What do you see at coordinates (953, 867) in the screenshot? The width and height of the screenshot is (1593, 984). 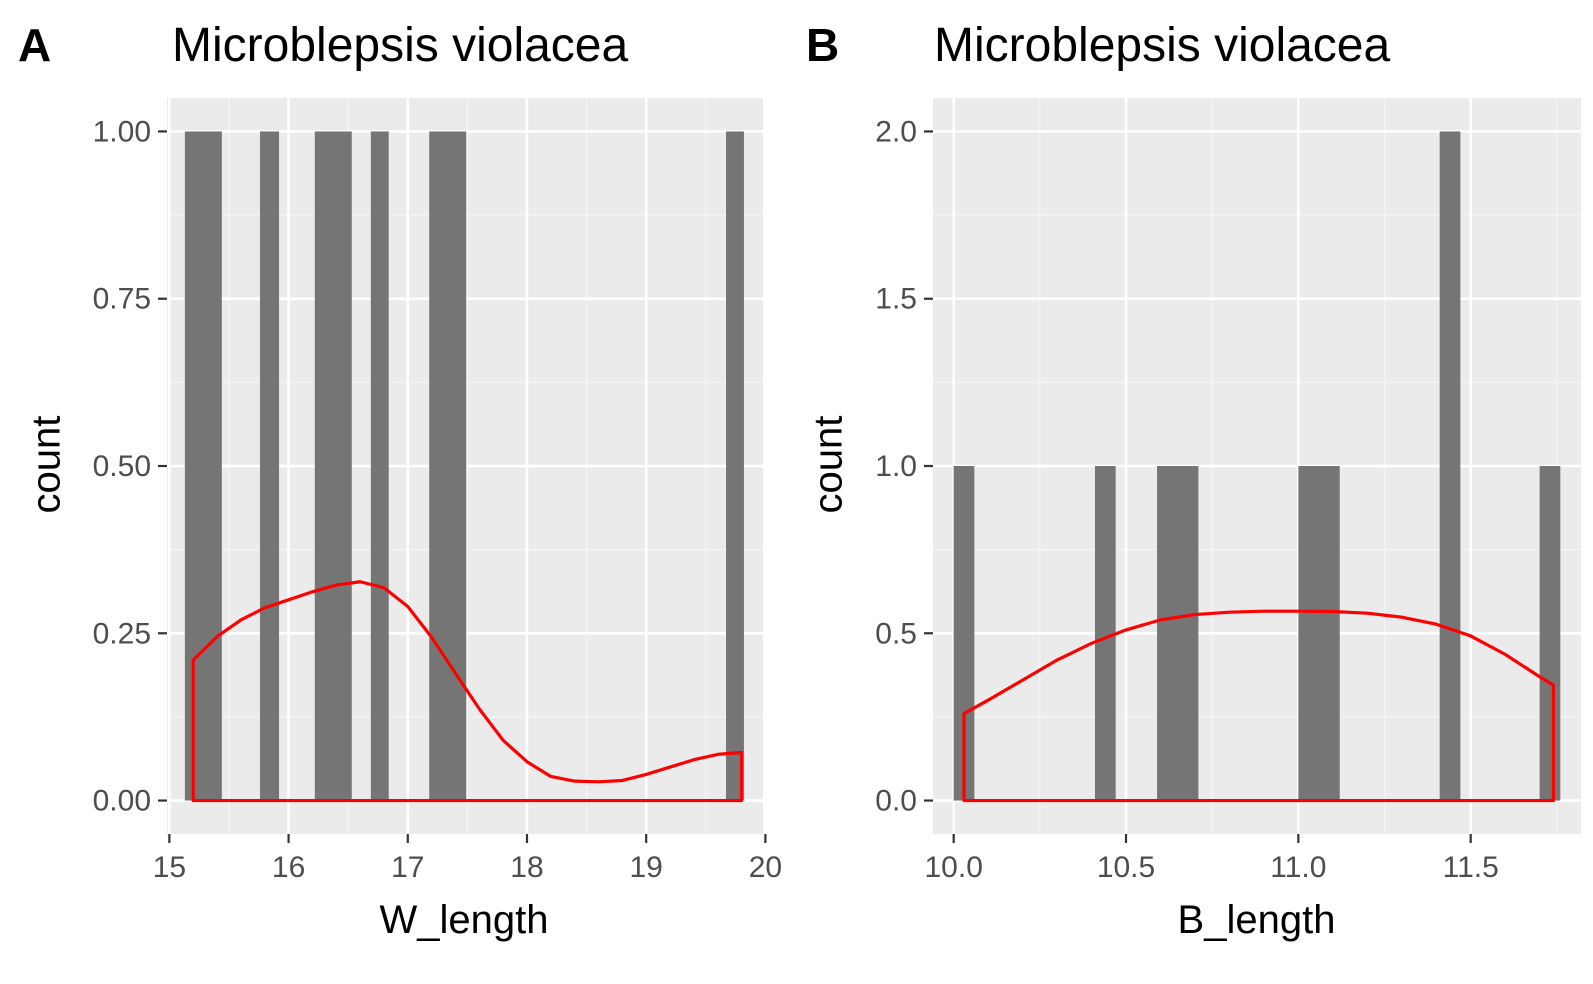 I see `x-tick-label: 10.0` at bounding box center [953, 867].